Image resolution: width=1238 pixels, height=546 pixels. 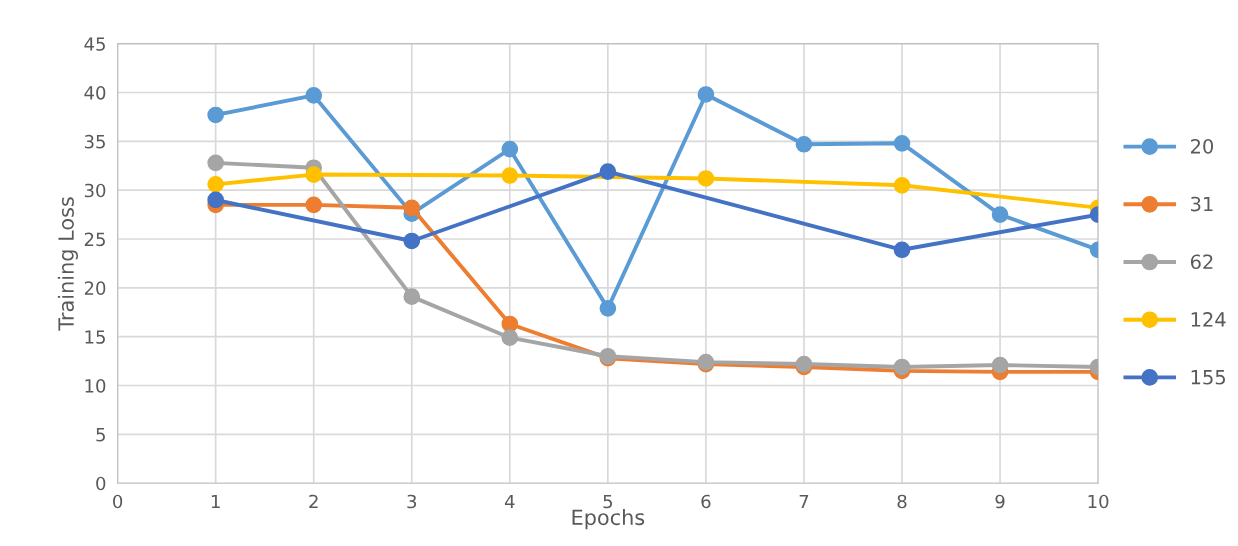 I want to click on y-tick-label: 0, so click(x=101, y=483).